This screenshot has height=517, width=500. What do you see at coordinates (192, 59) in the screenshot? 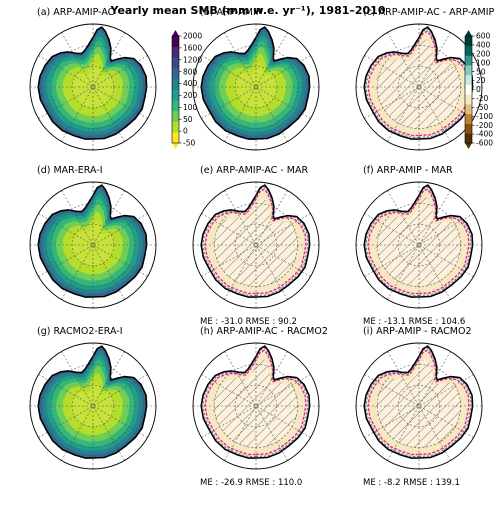
I see `colorbar-tick-label: 1200` at bounding box center [192, 59].